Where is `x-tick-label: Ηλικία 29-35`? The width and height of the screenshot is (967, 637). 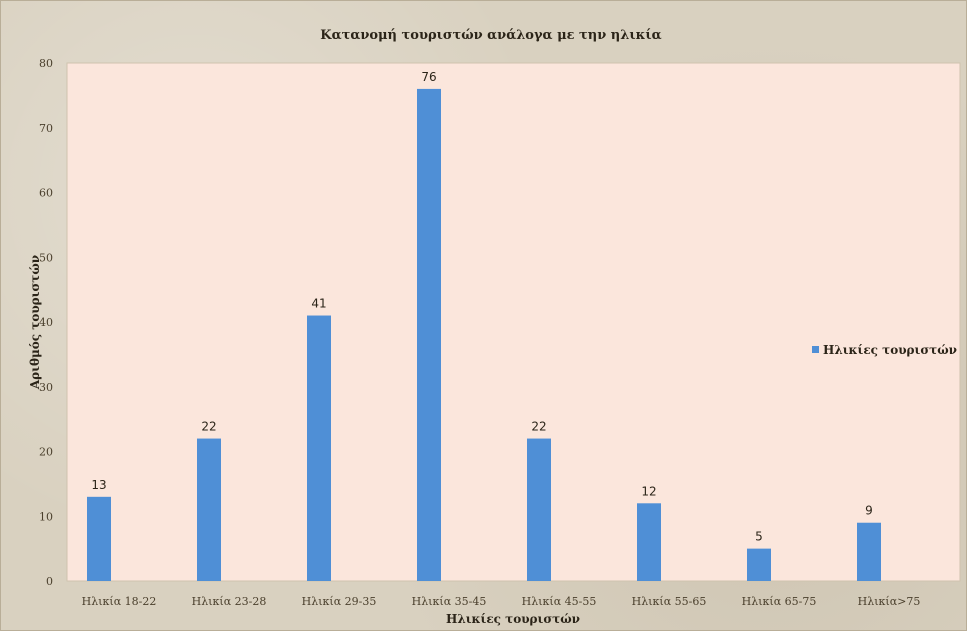
x-tick-label: Ηλικία 29-35 is located at coordinates (339, 601).